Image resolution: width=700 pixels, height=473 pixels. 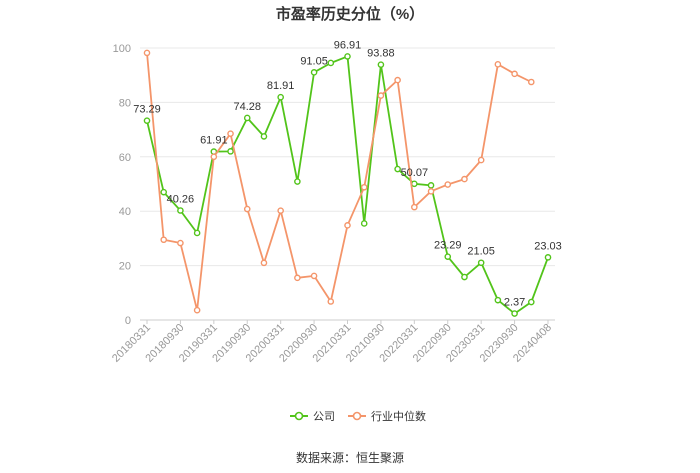 I want to click on data-label: 73.29, so click(x=147, y=110).